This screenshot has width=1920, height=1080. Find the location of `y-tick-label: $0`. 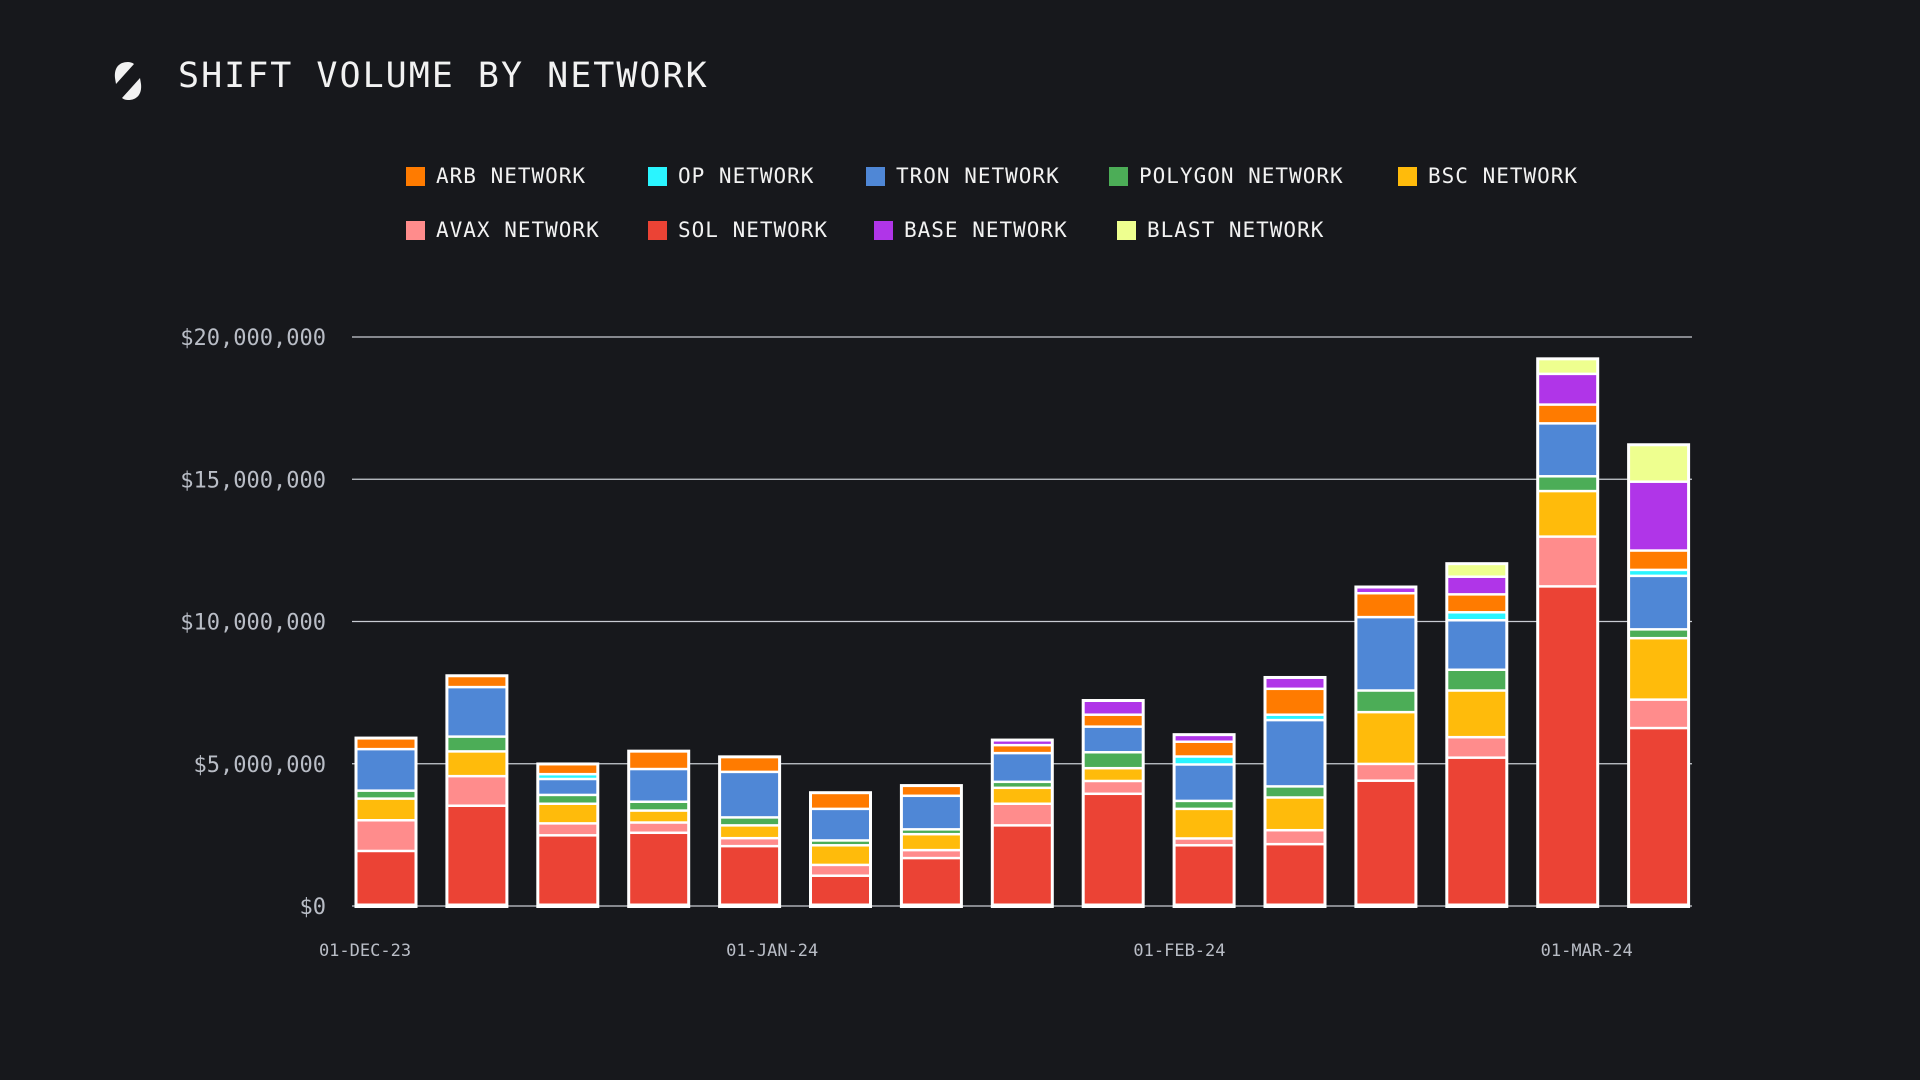

y-tick-label: $0 is located at coordinates (313, 907).